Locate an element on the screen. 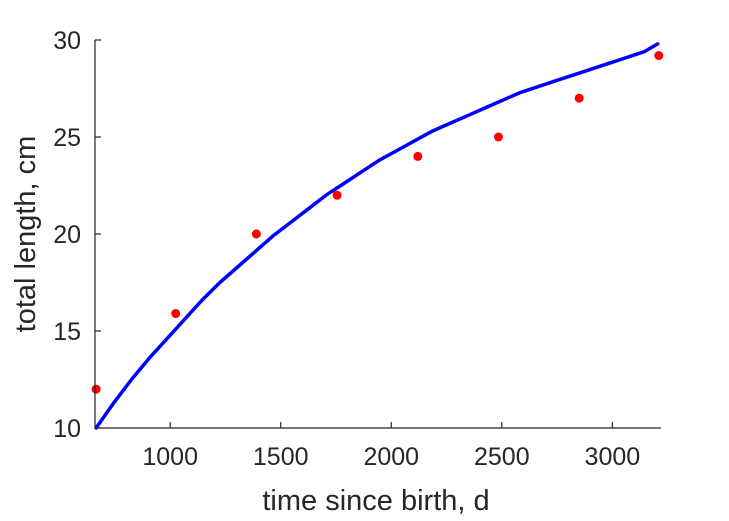 The height and width of the screenshot is (521, 729). y-tick-label: 25 is located at coordinates (67, 138).